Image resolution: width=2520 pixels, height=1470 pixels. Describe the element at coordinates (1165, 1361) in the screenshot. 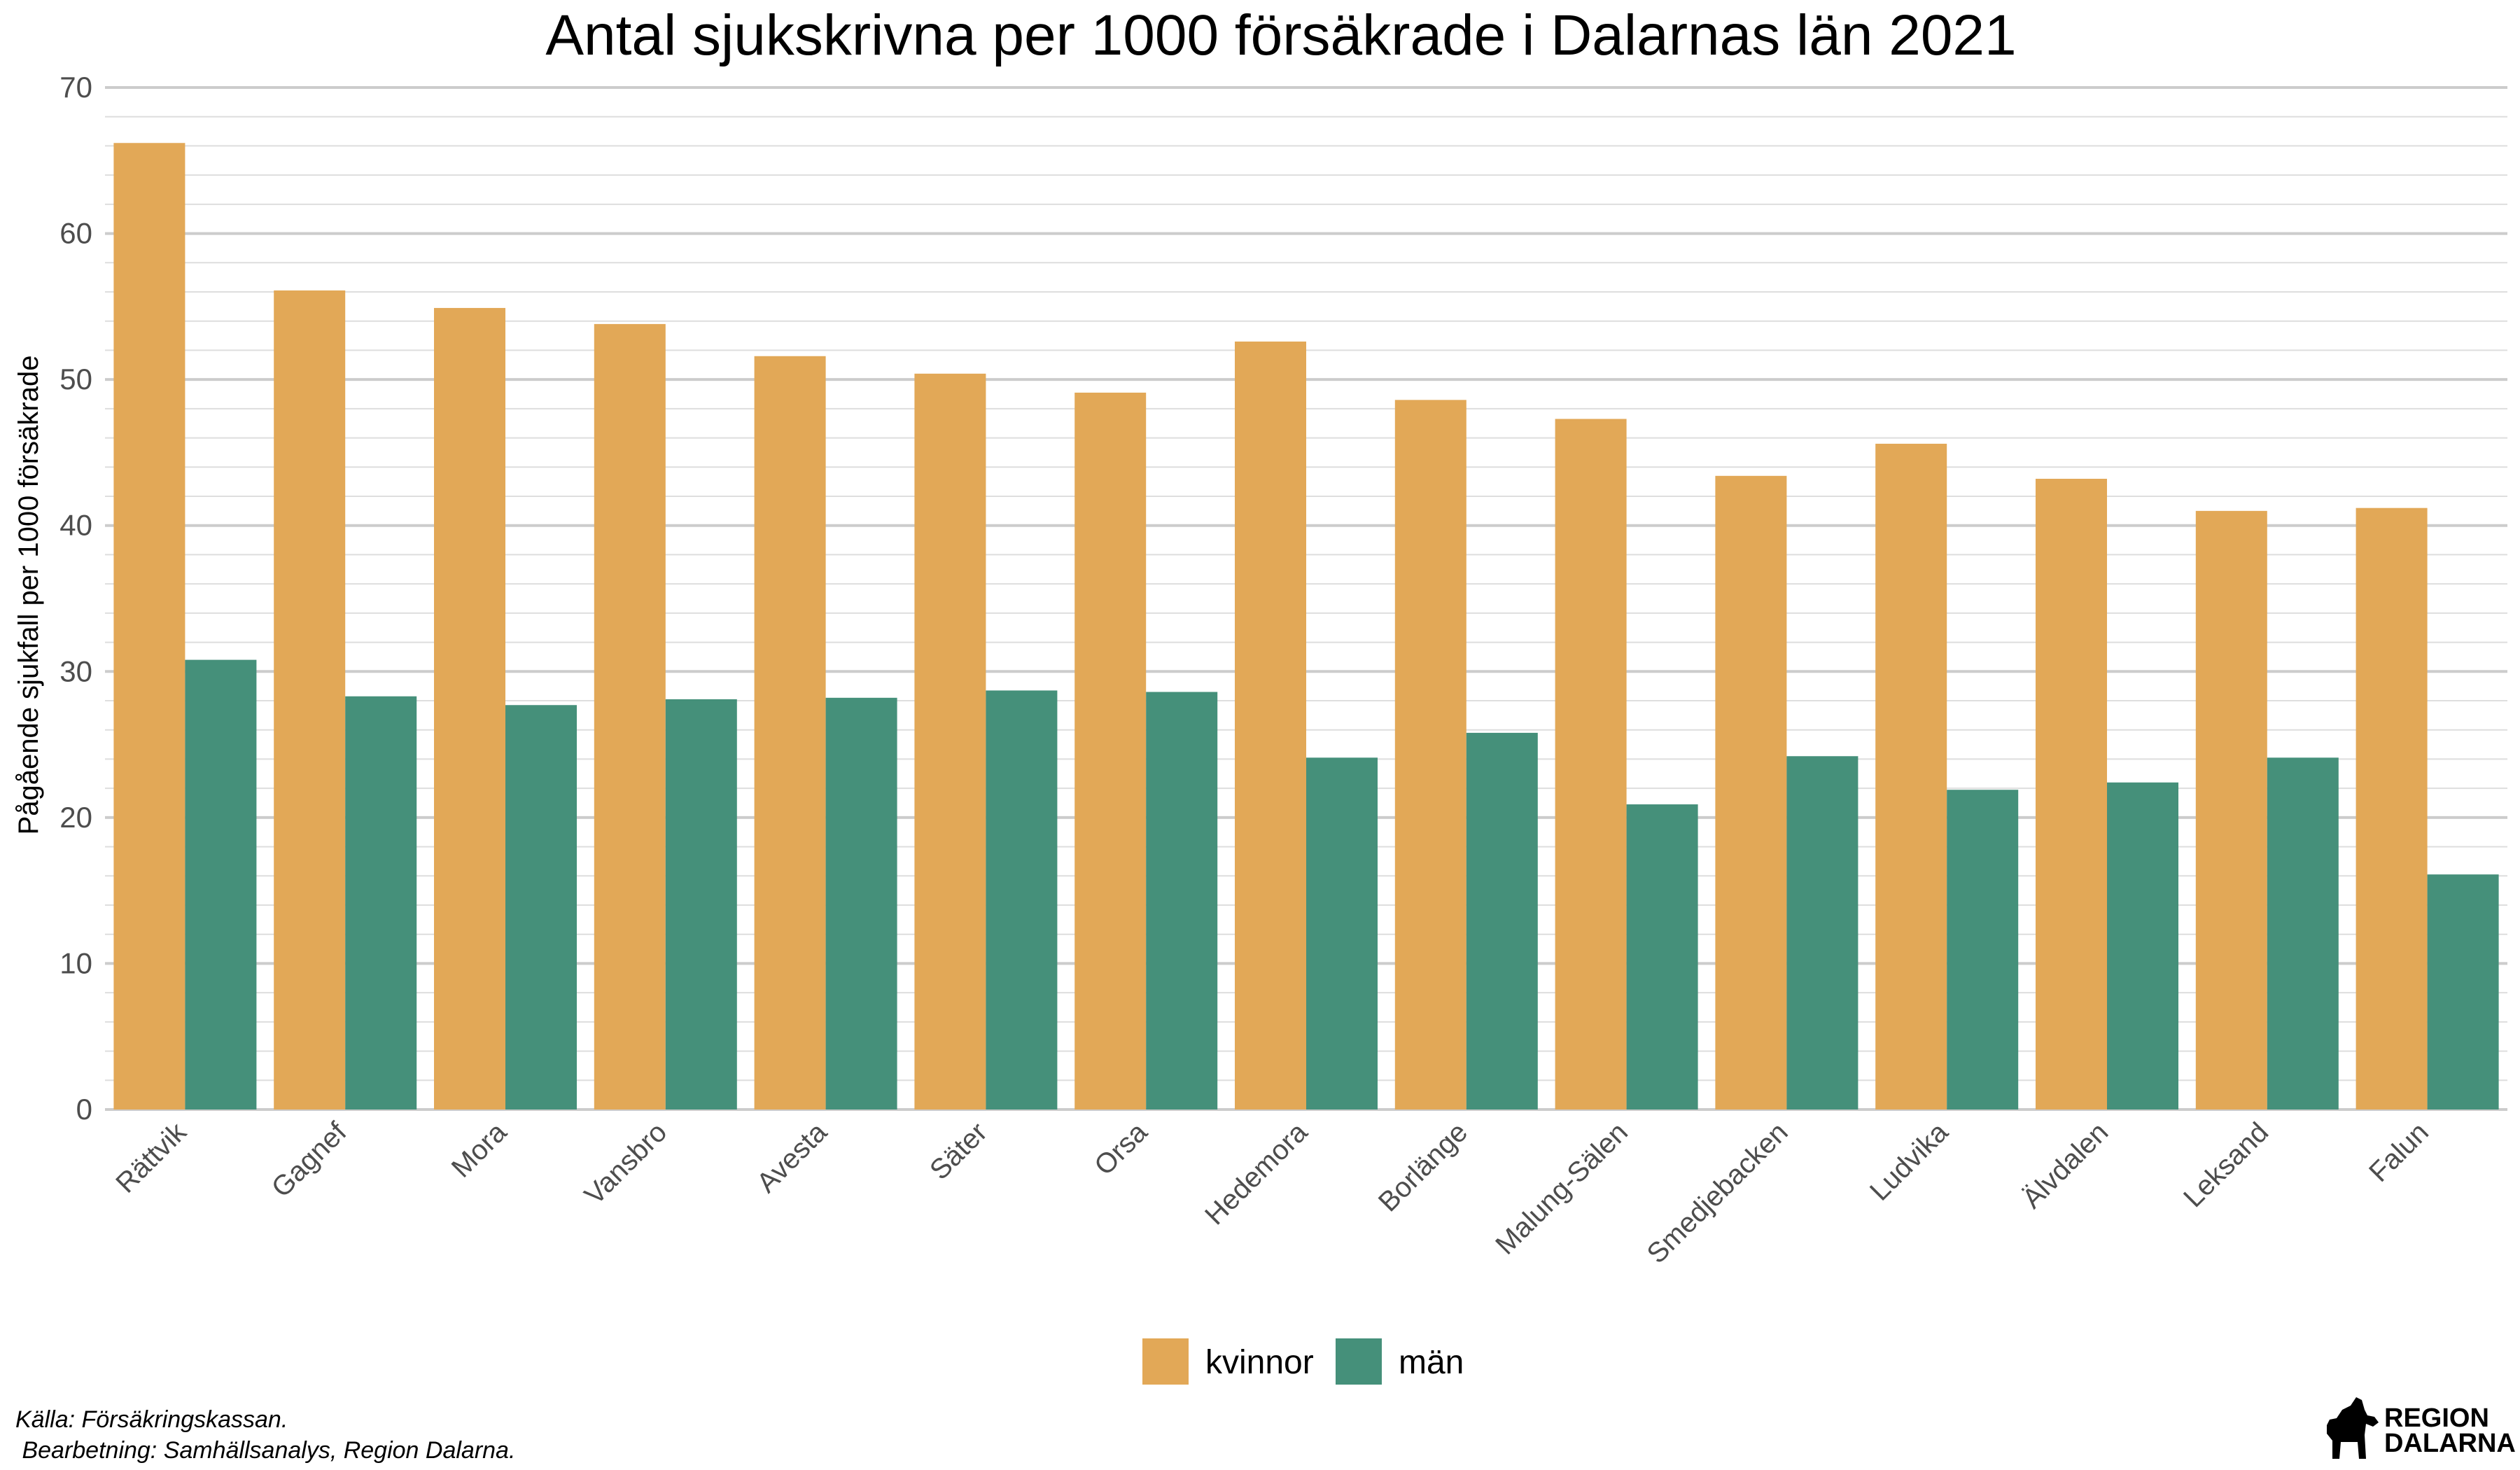

I see `legend-swatch-kvinnor` at that location.